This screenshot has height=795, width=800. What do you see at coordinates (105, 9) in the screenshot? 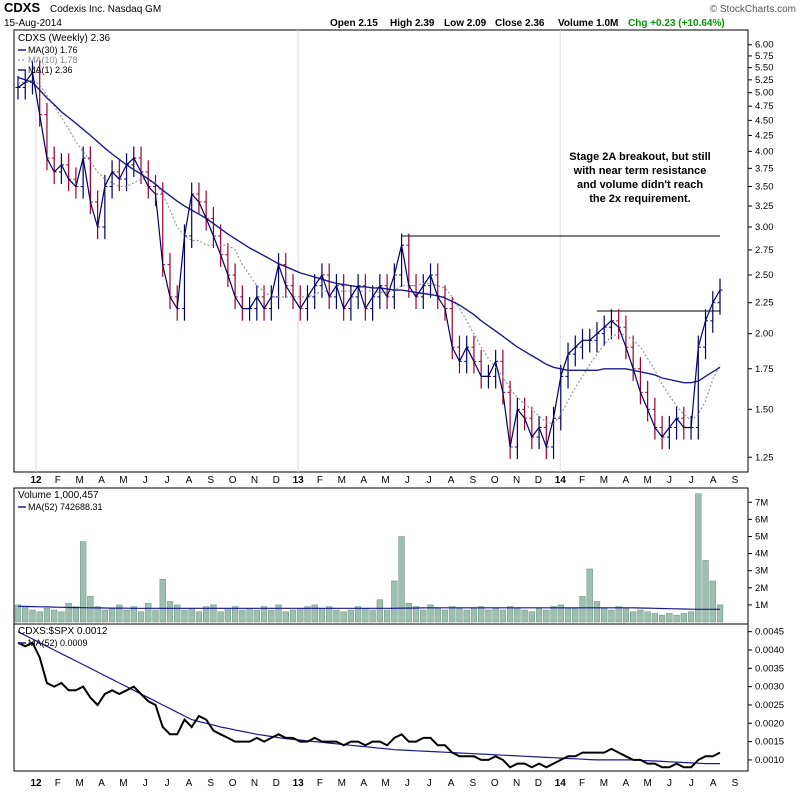
I see `company-name: Codexis Inc. Nasdaq GM` at bounding box center [105, 9].